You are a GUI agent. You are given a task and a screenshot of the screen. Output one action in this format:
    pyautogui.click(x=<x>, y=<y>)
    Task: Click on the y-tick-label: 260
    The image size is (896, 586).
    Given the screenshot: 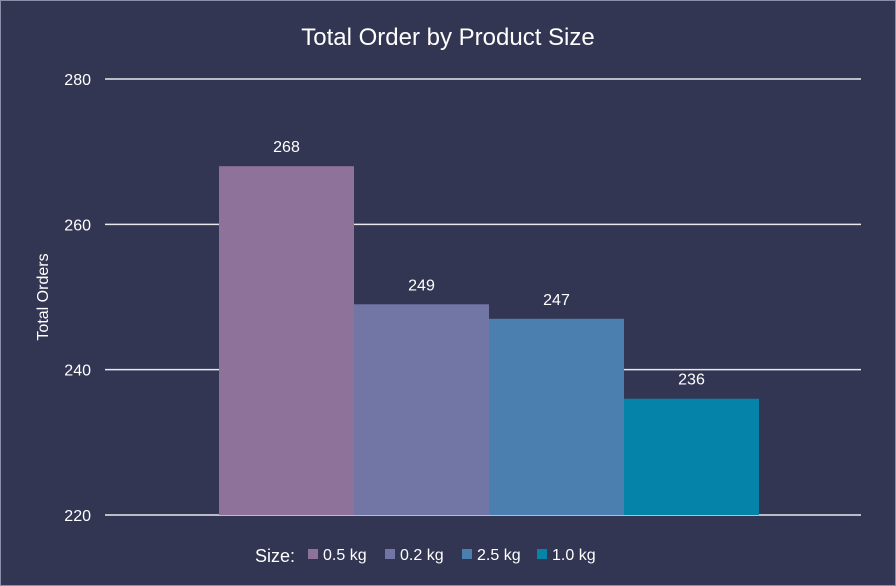 What is the action you would take?
    pyautogui.click(x=77, y=225)
    